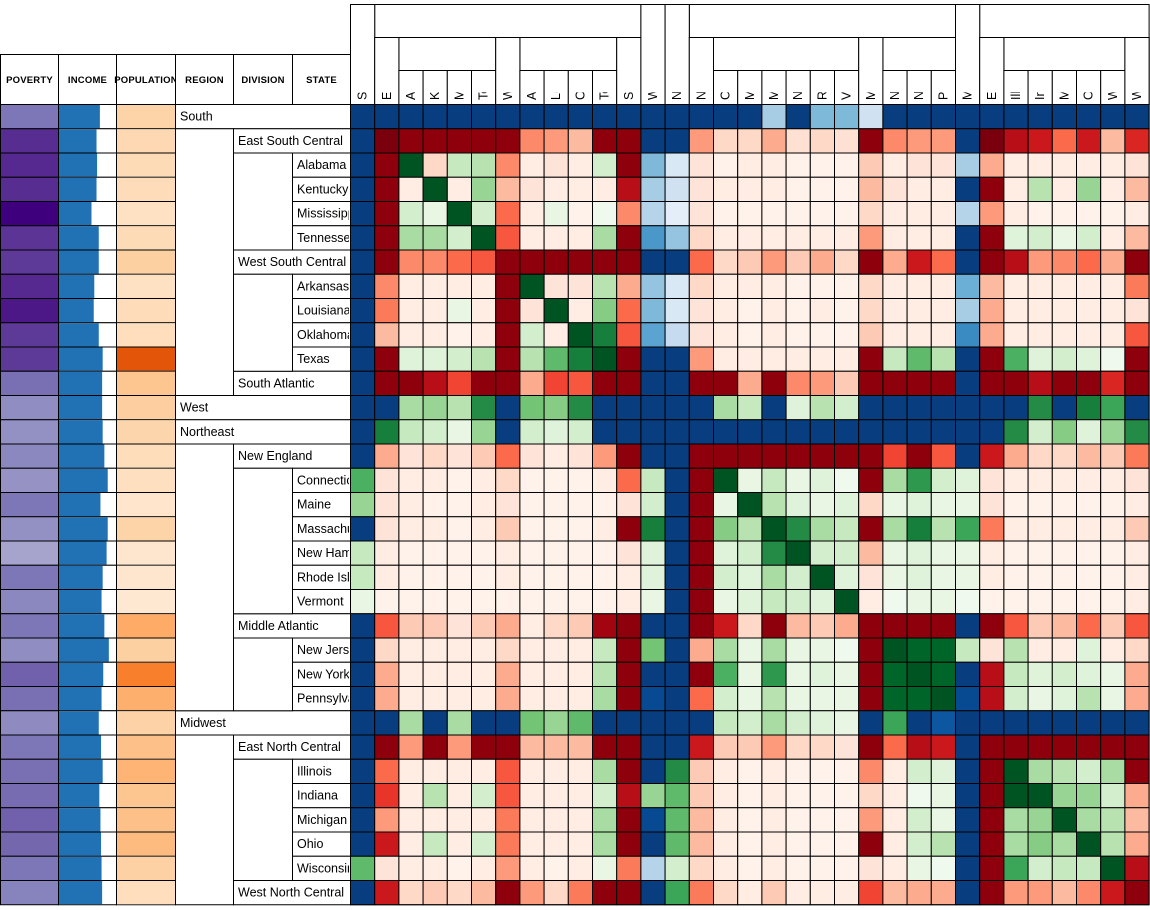  Describe the element at coordinates (1113, 311) in the screenshot. I see `cell-louisiana-wisconsin` at that location.